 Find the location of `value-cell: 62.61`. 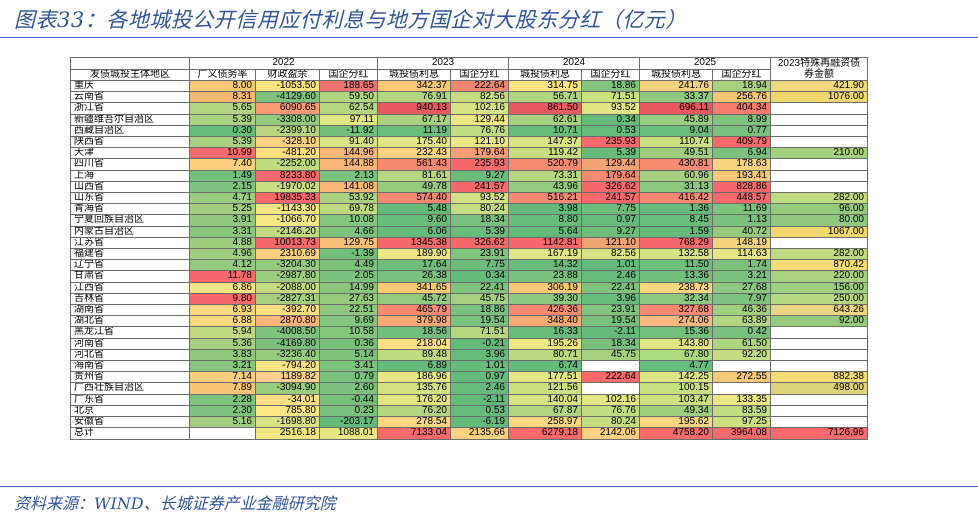

value-cell: 62.61 is located at coordinates (545, 119).